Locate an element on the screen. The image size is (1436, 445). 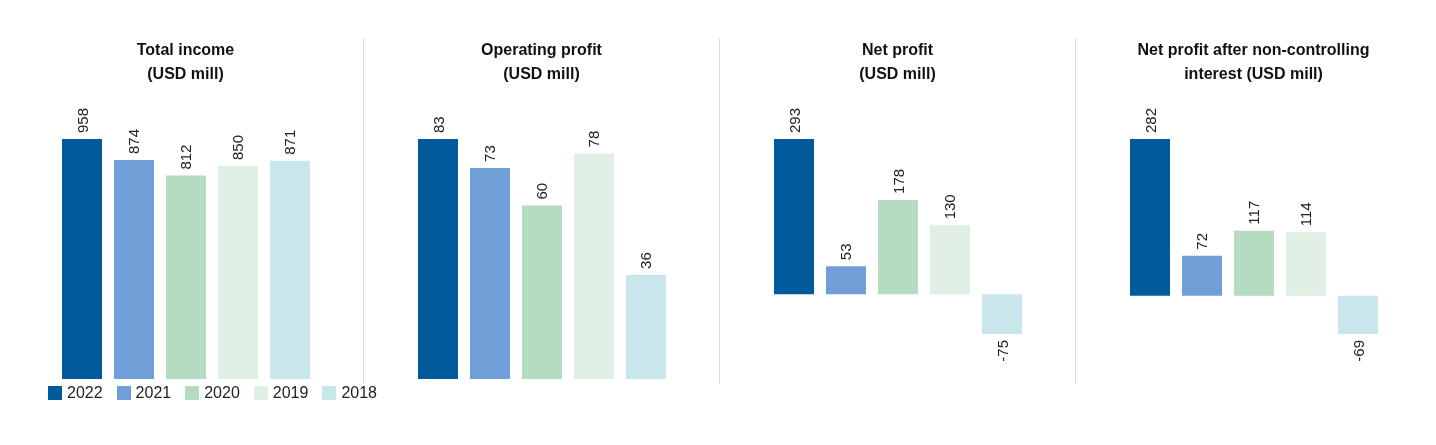
data-label: 83 is located at coordinates (438, 124).